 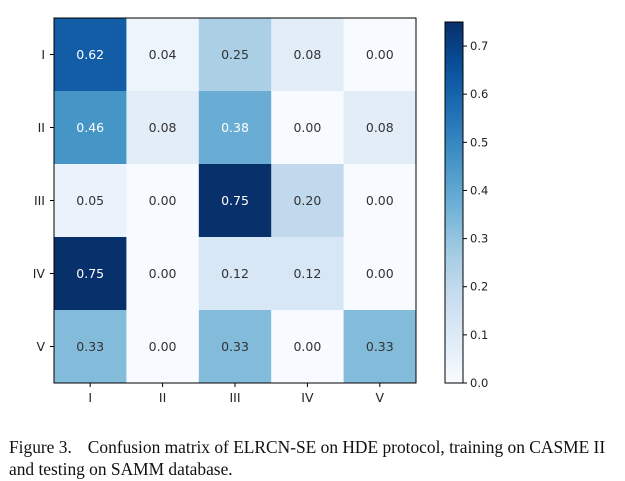 I want to click on x-tick-label: V, so click(x=380, y=397).